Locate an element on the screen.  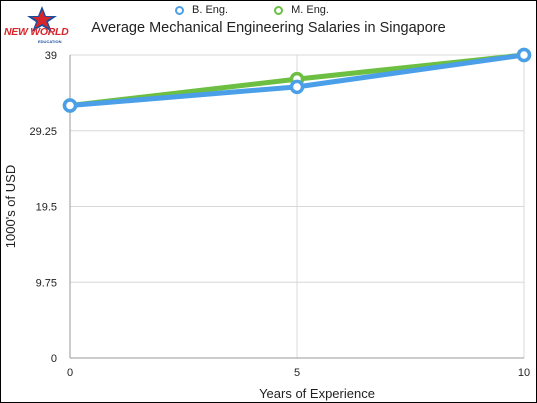
chart-legend: B. Eng. M. Eng. is located at coordinates (252, 10).